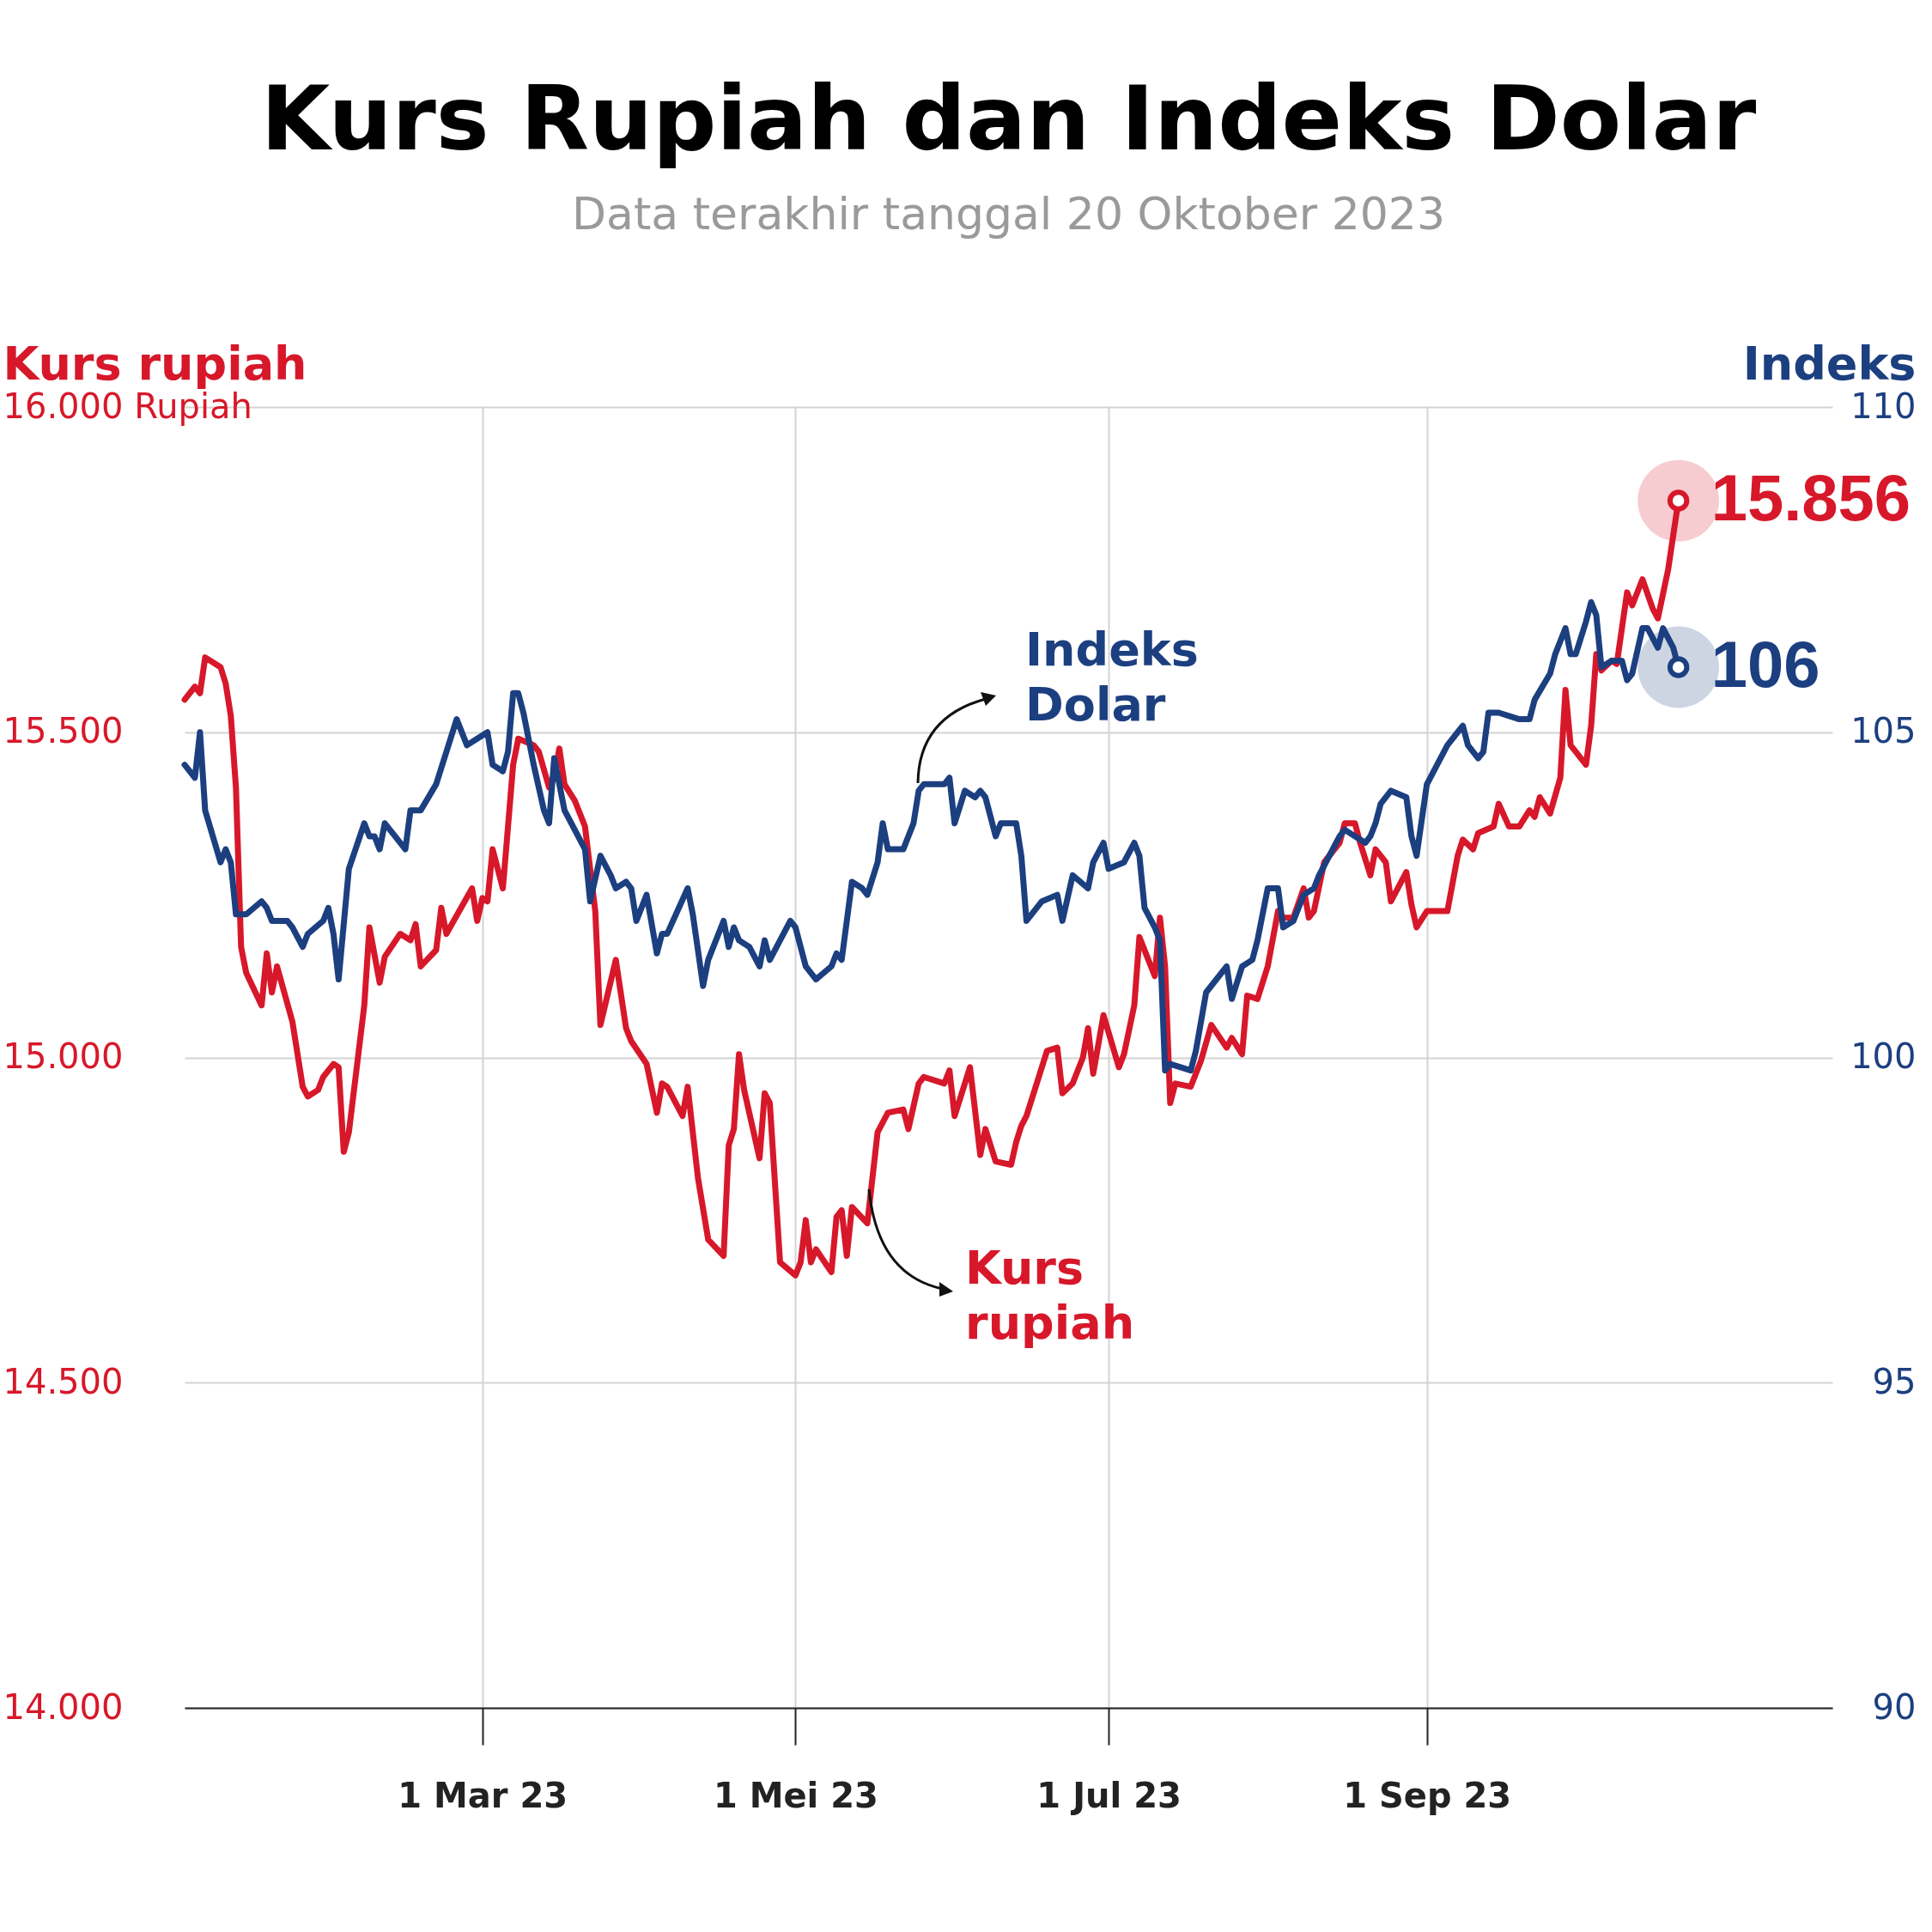 This screenshot has width=1932, height=1932. Describe the element at coordinates (1427, 1795) in the screenshot. I see `x-tick-label: 1 Sep 23` at that location.